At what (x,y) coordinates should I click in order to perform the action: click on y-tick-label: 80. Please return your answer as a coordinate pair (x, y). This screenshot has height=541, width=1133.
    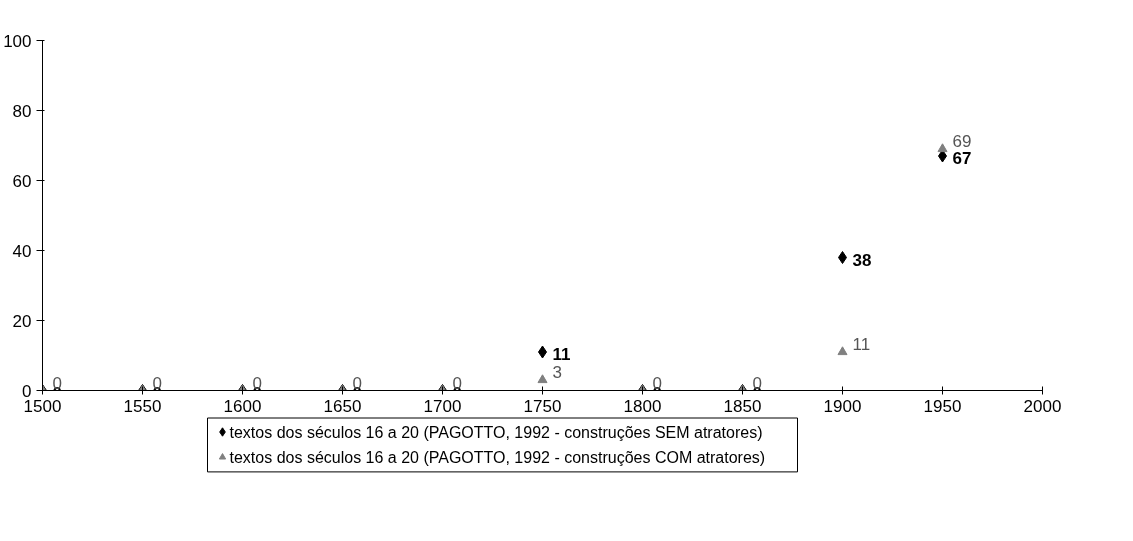
    Looking at the image, I should click on (22, 111).